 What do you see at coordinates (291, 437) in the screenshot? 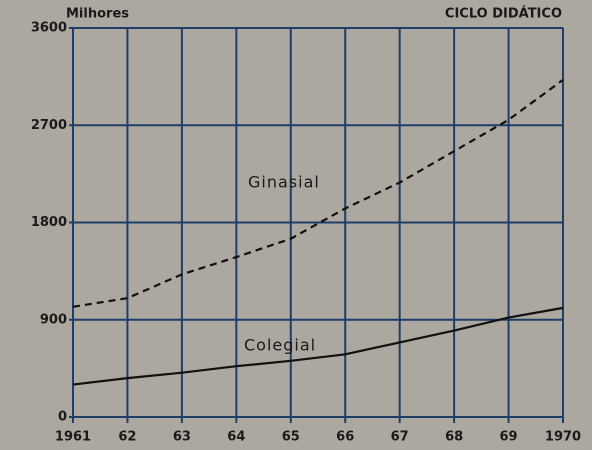
I see `x-tick-label: 65` at bounding box center [291, 437].